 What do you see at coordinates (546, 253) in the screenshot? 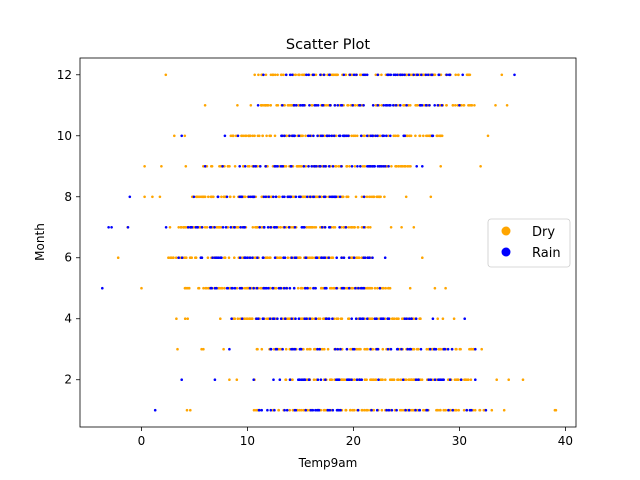
I see `legend-label-rain: Rain` at bounding box center [546, 253].